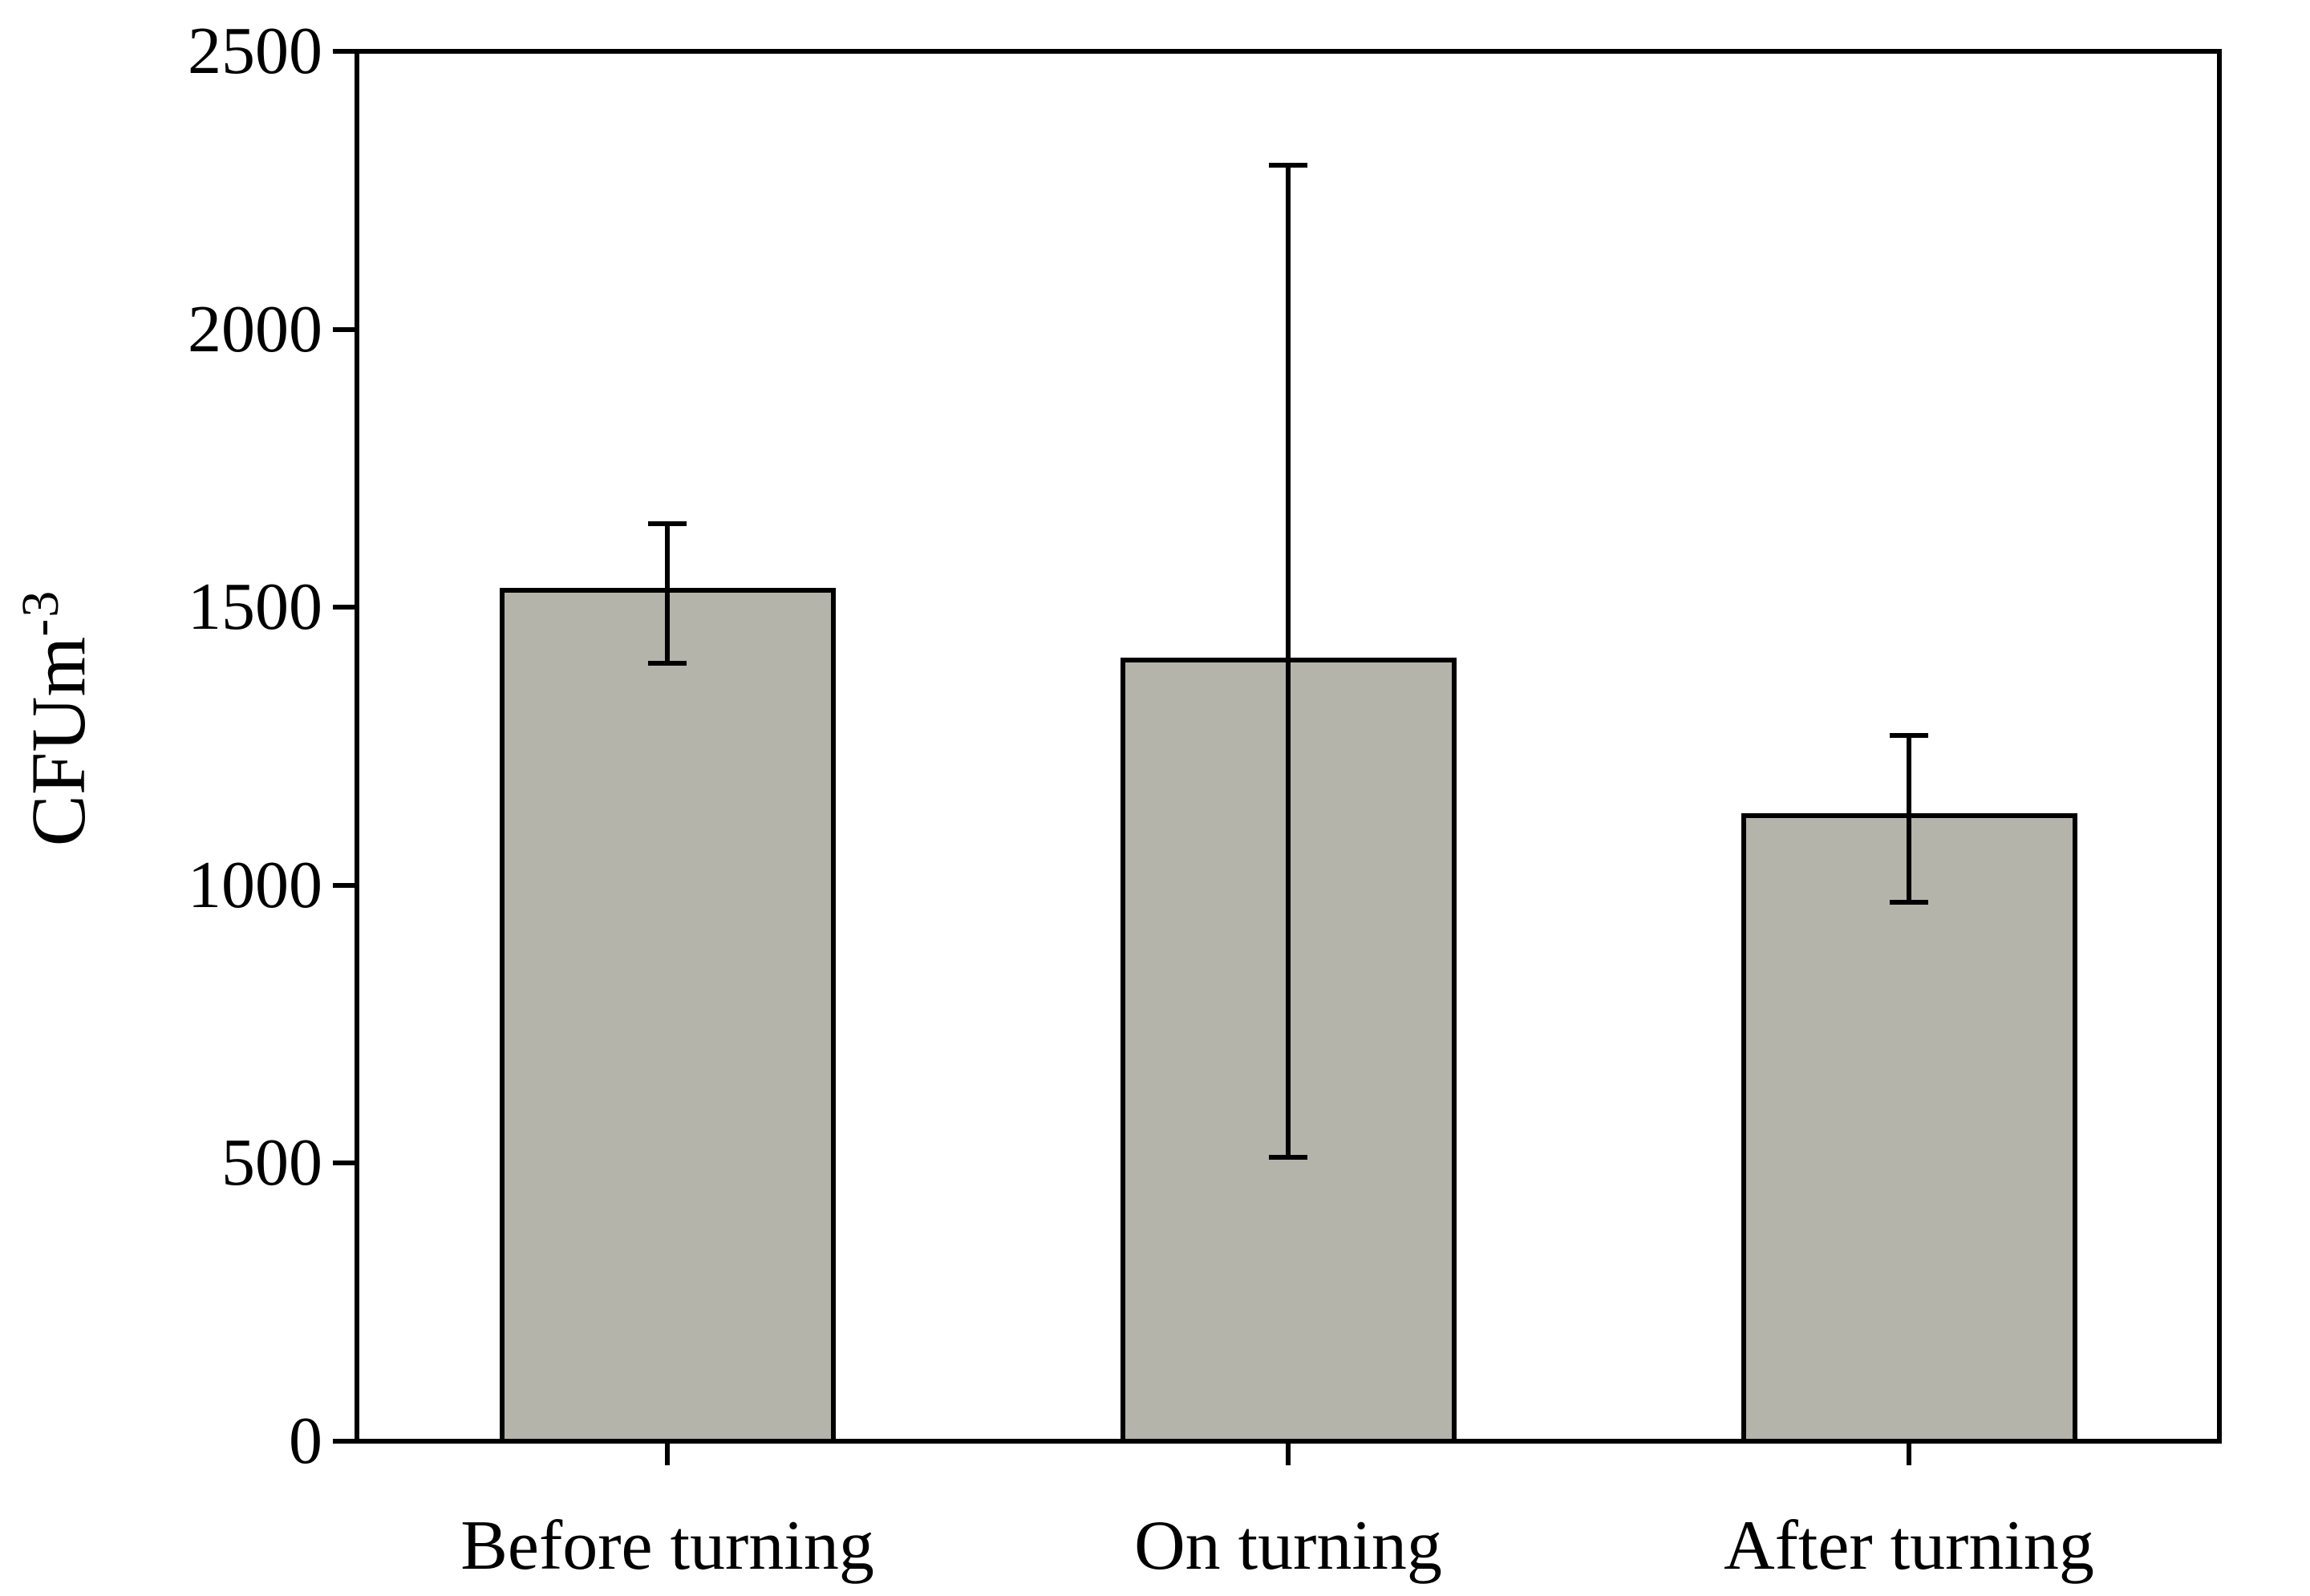 This screenshot has width=2310, height=1596. What do you see at coordinates (271, 1163) in the screenshot?
I see `y-tick-label: 500` at bounding box center [271, 1163].